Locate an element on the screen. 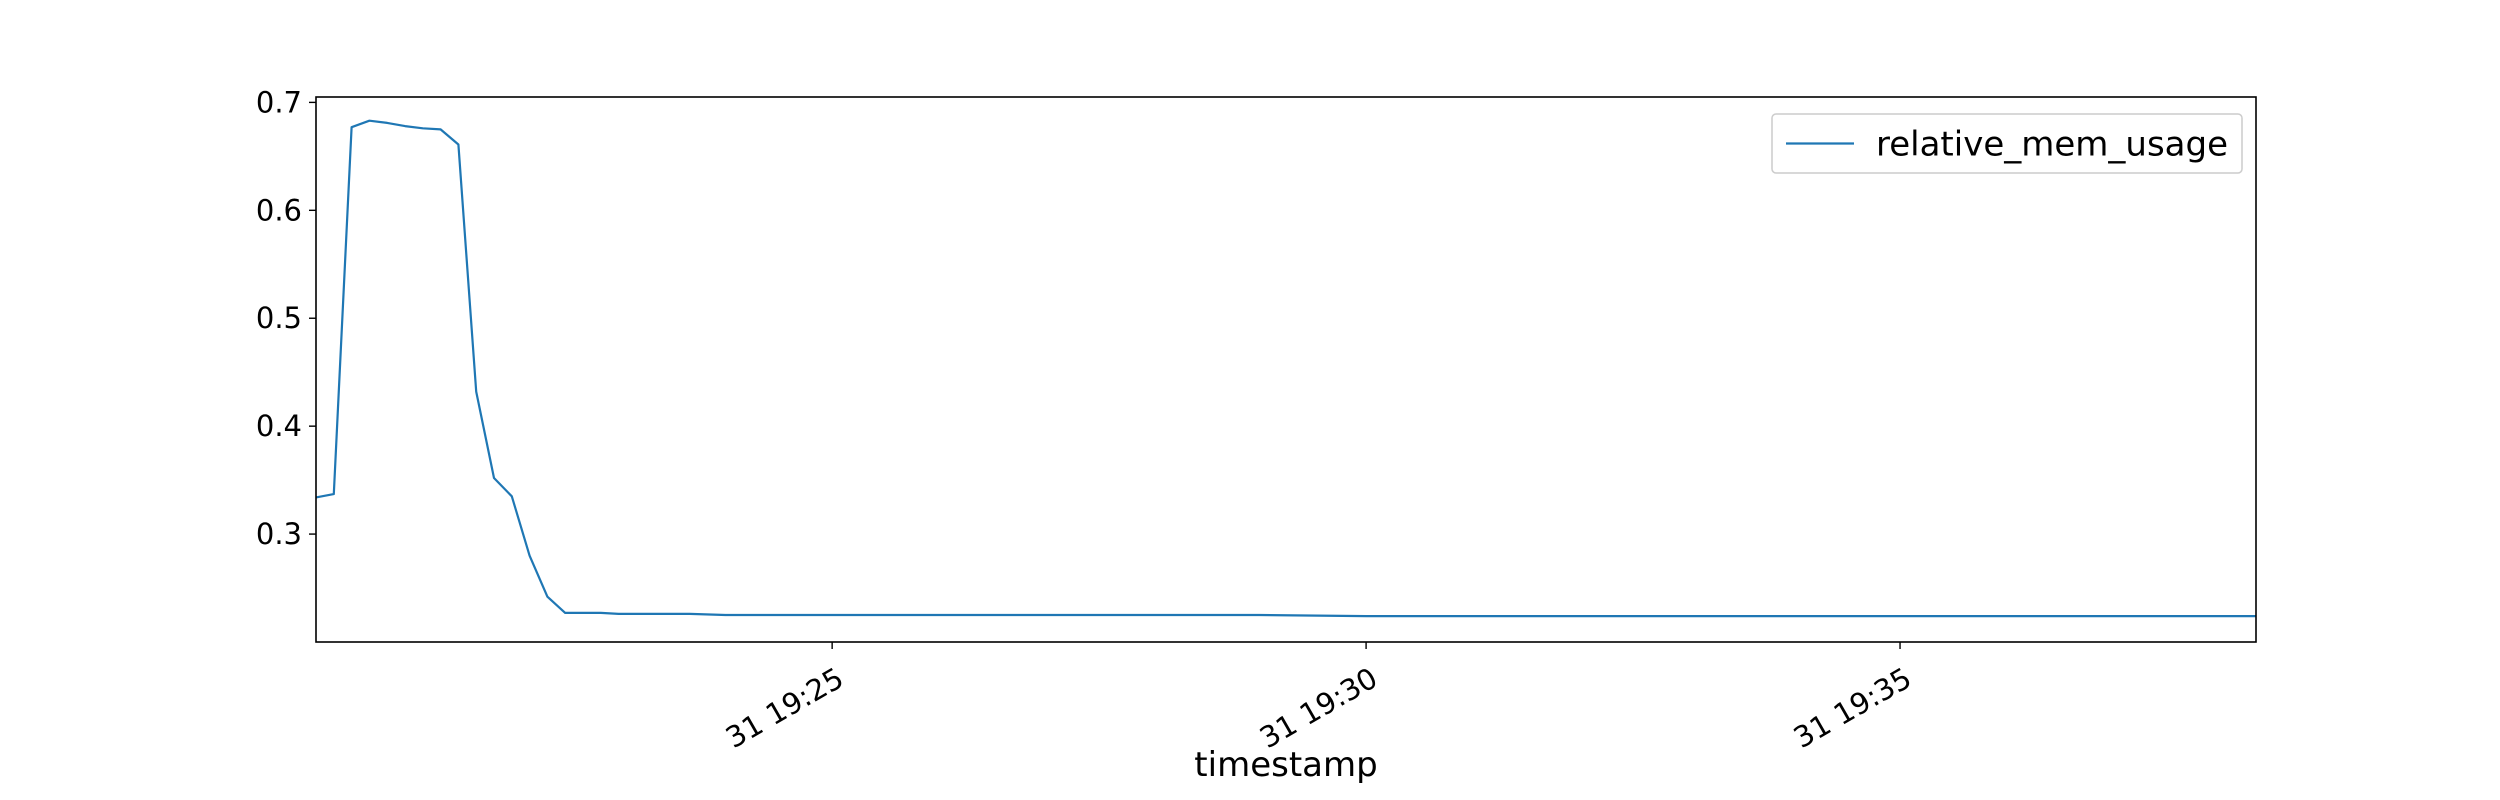  y-tick-label: 0.4 is located at coordinates (279, 426).